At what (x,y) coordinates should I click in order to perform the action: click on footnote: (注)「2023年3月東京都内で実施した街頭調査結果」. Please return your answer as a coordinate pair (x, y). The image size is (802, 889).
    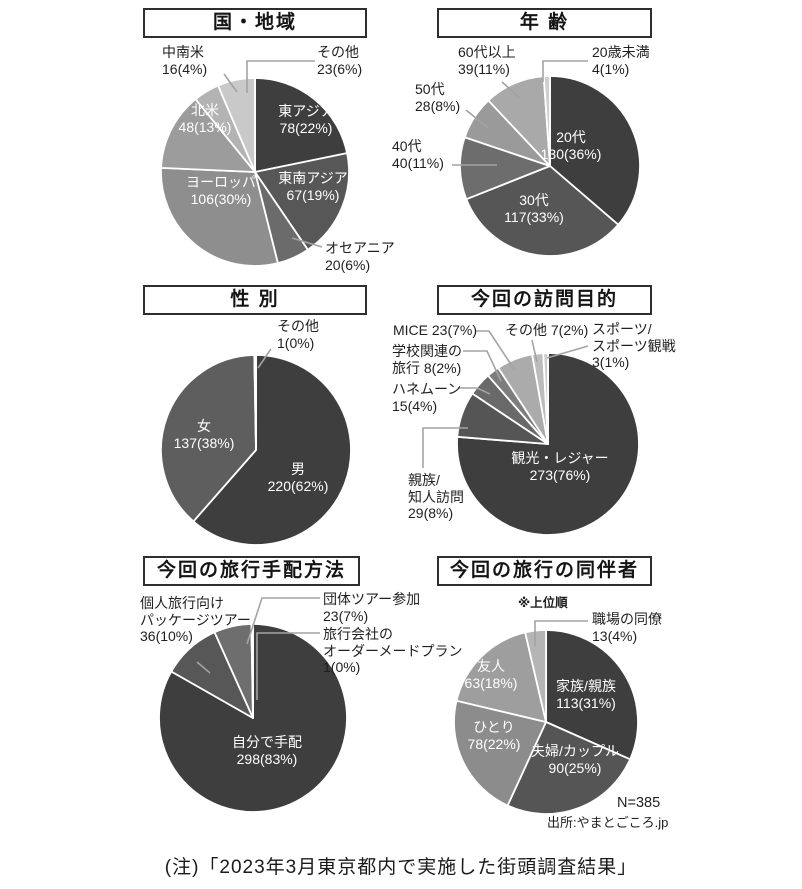
    Looking at the image, I should click on (401, 867).